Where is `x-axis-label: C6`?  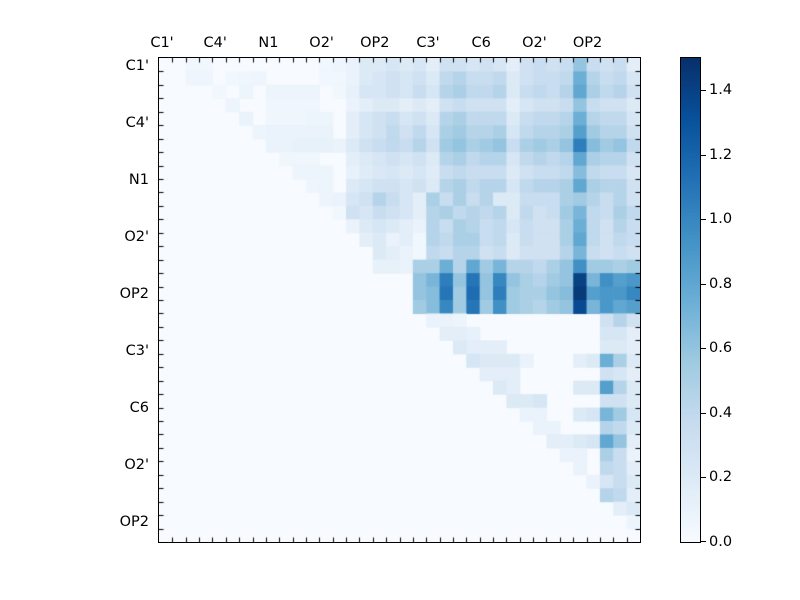 x-axis-label: C6 is located at coordinates (481, 42).